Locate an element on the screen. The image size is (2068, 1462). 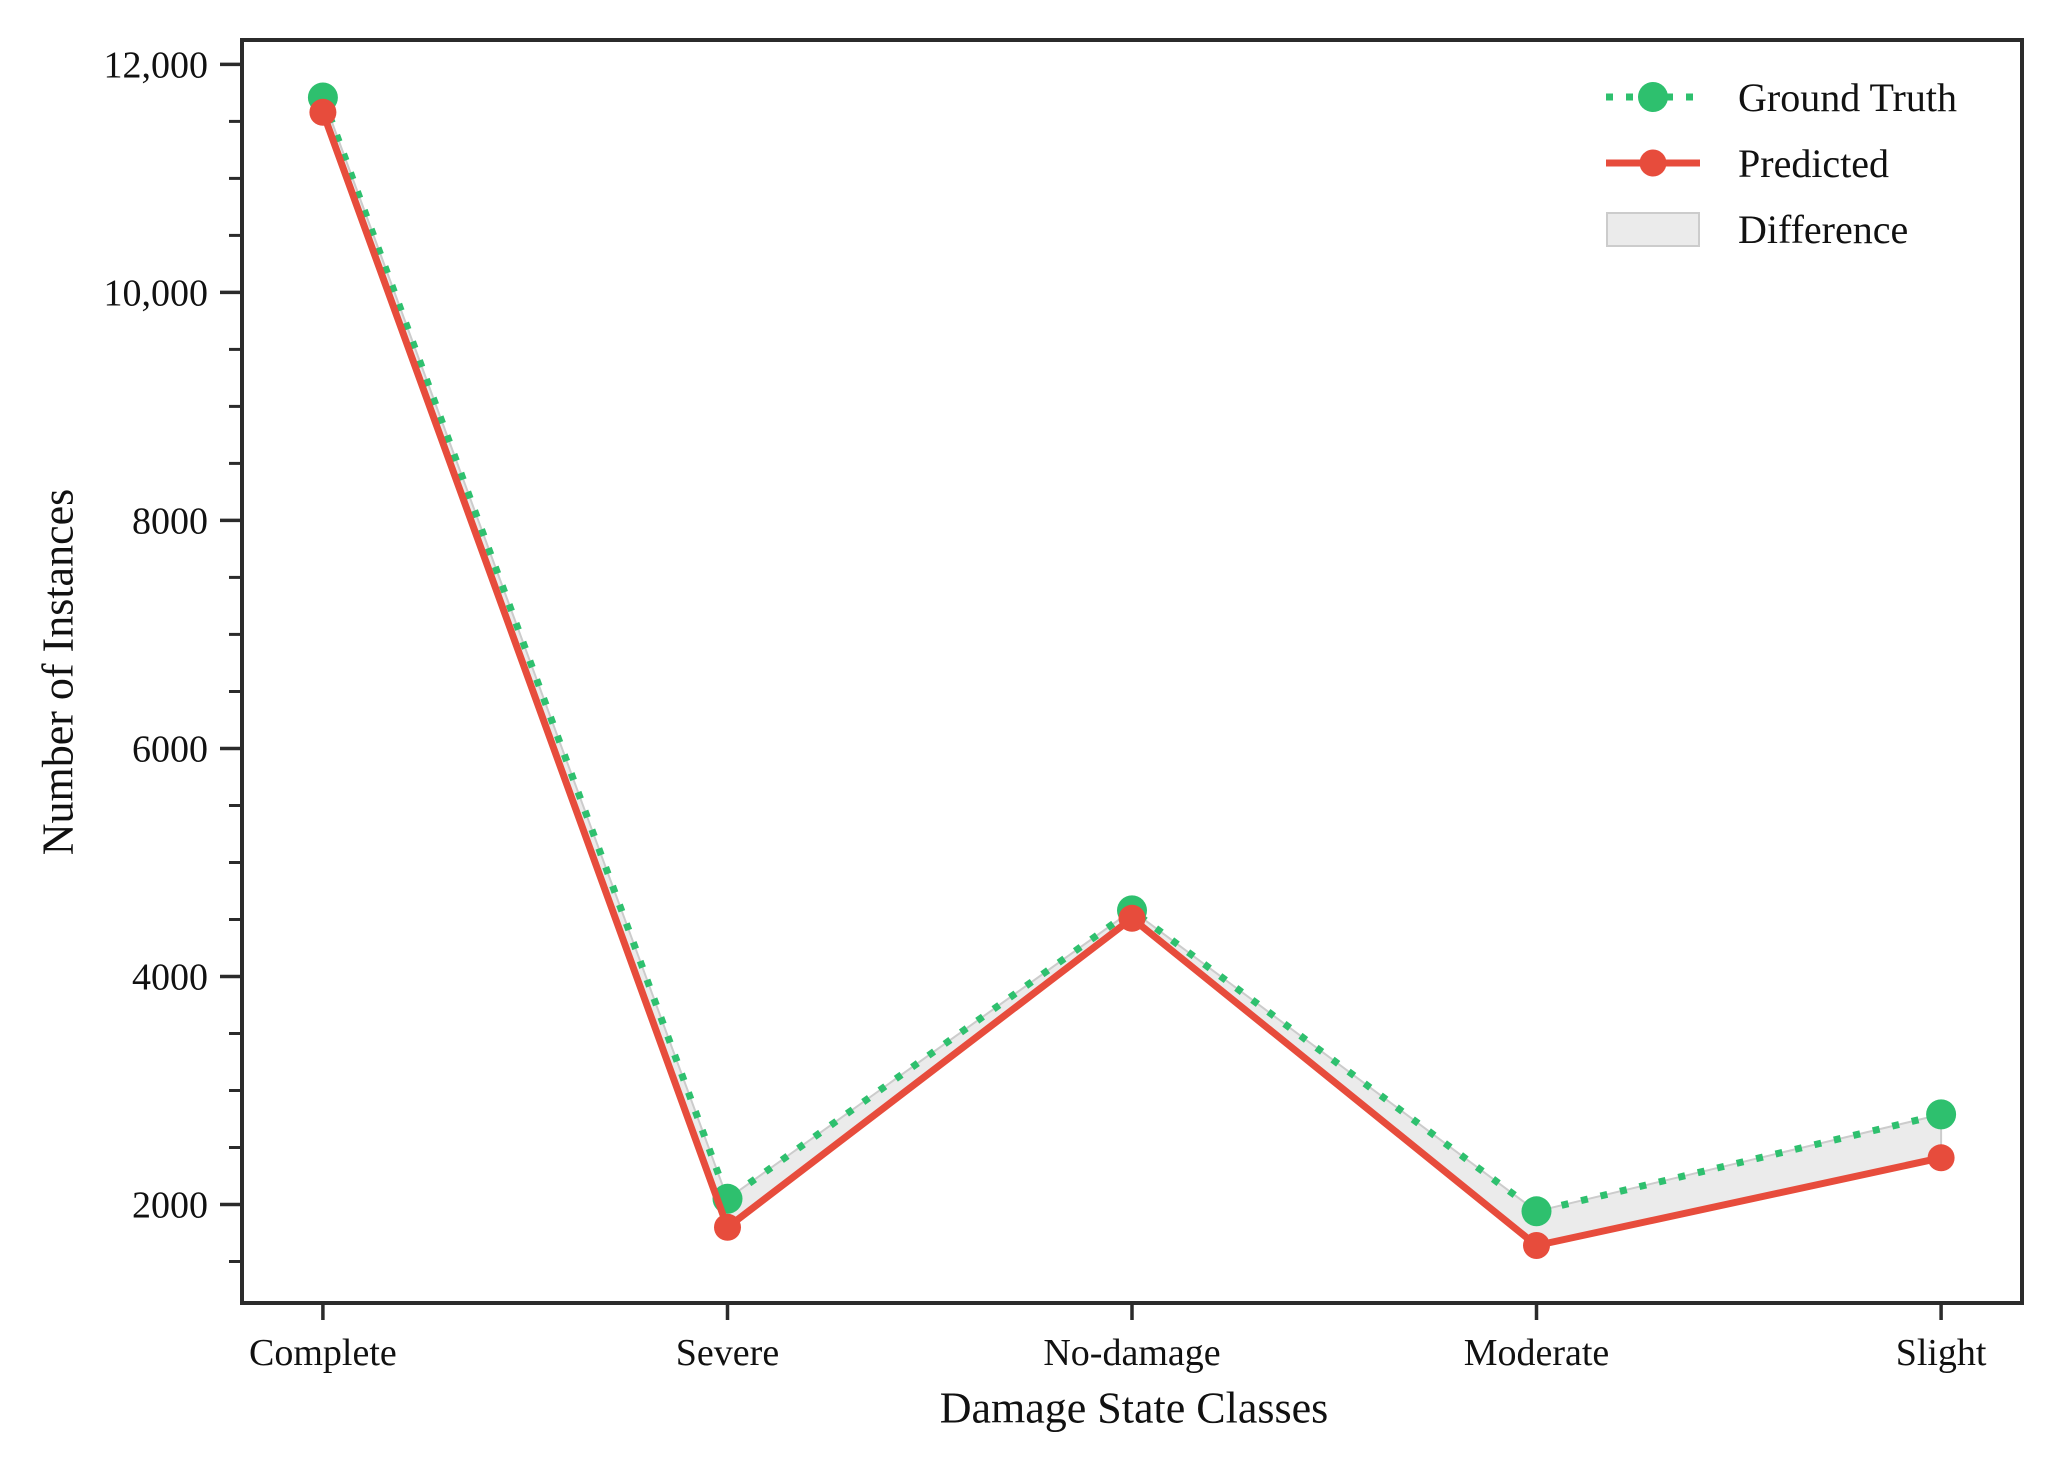
legend-row-difference: Difference is located at coordinates (1780, 229).